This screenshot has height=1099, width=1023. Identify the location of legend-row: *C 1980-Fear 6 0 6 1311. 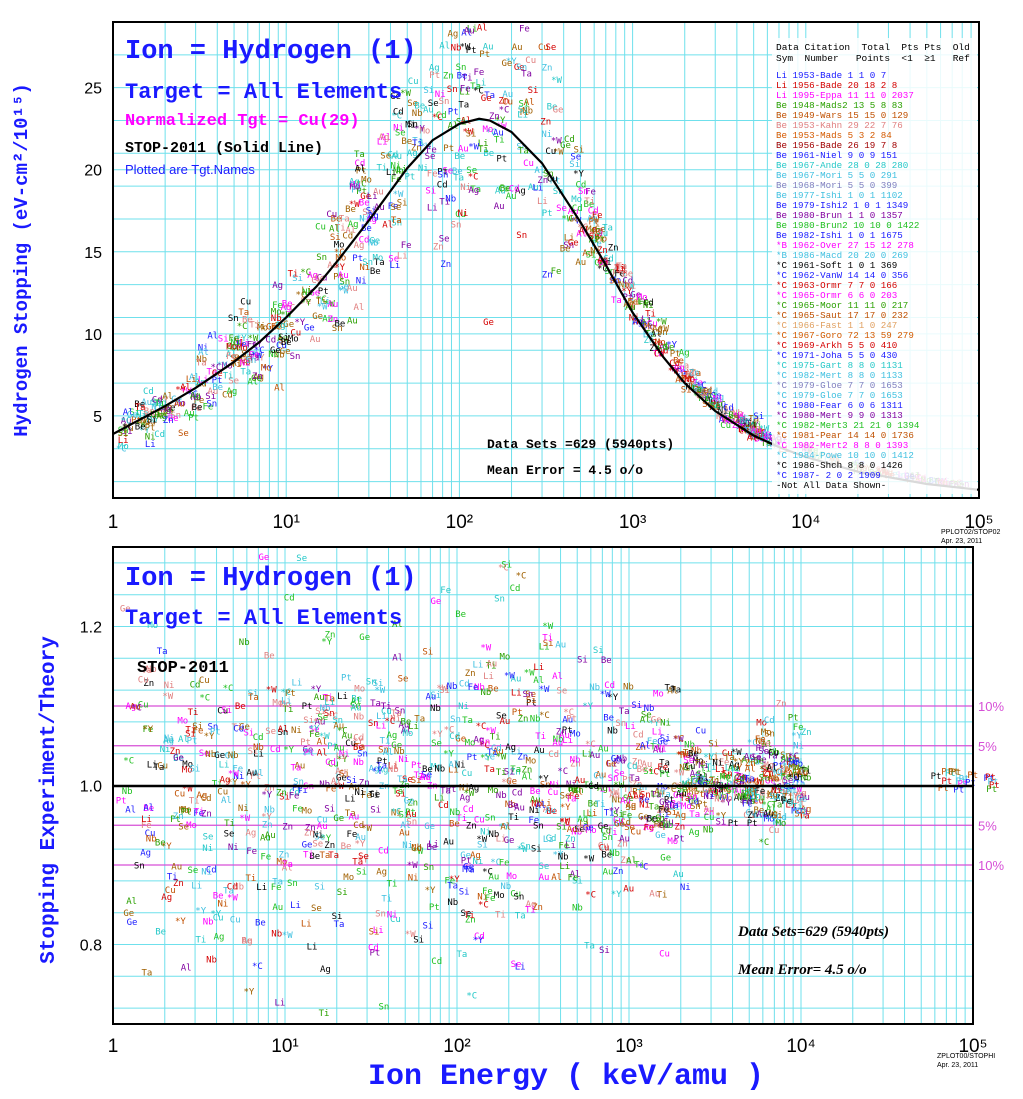
(839, 405).